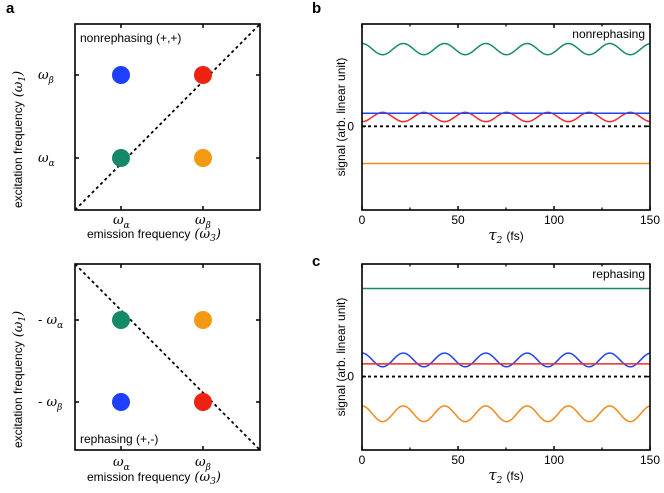  What do you see at coordinates (10, 8) in the screenshot?
I see `panel-letter-a: a` at bounding box center [10, 8].